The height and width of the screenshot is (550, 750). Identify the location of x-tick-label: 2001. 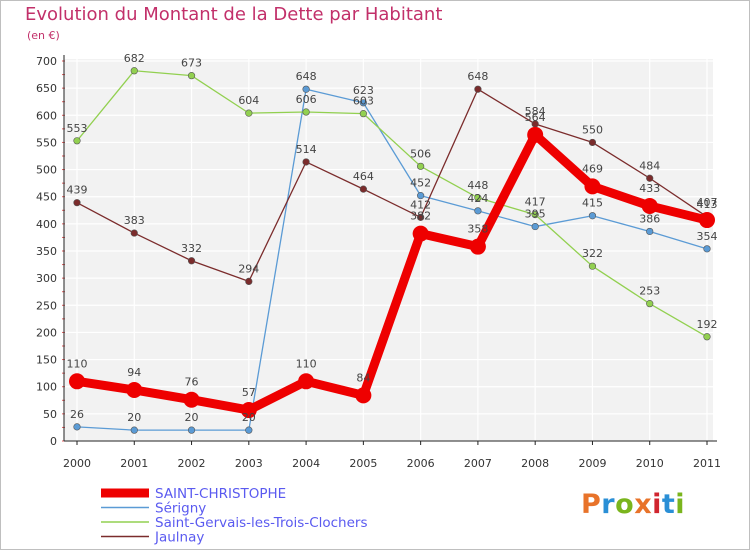
(134, 463).